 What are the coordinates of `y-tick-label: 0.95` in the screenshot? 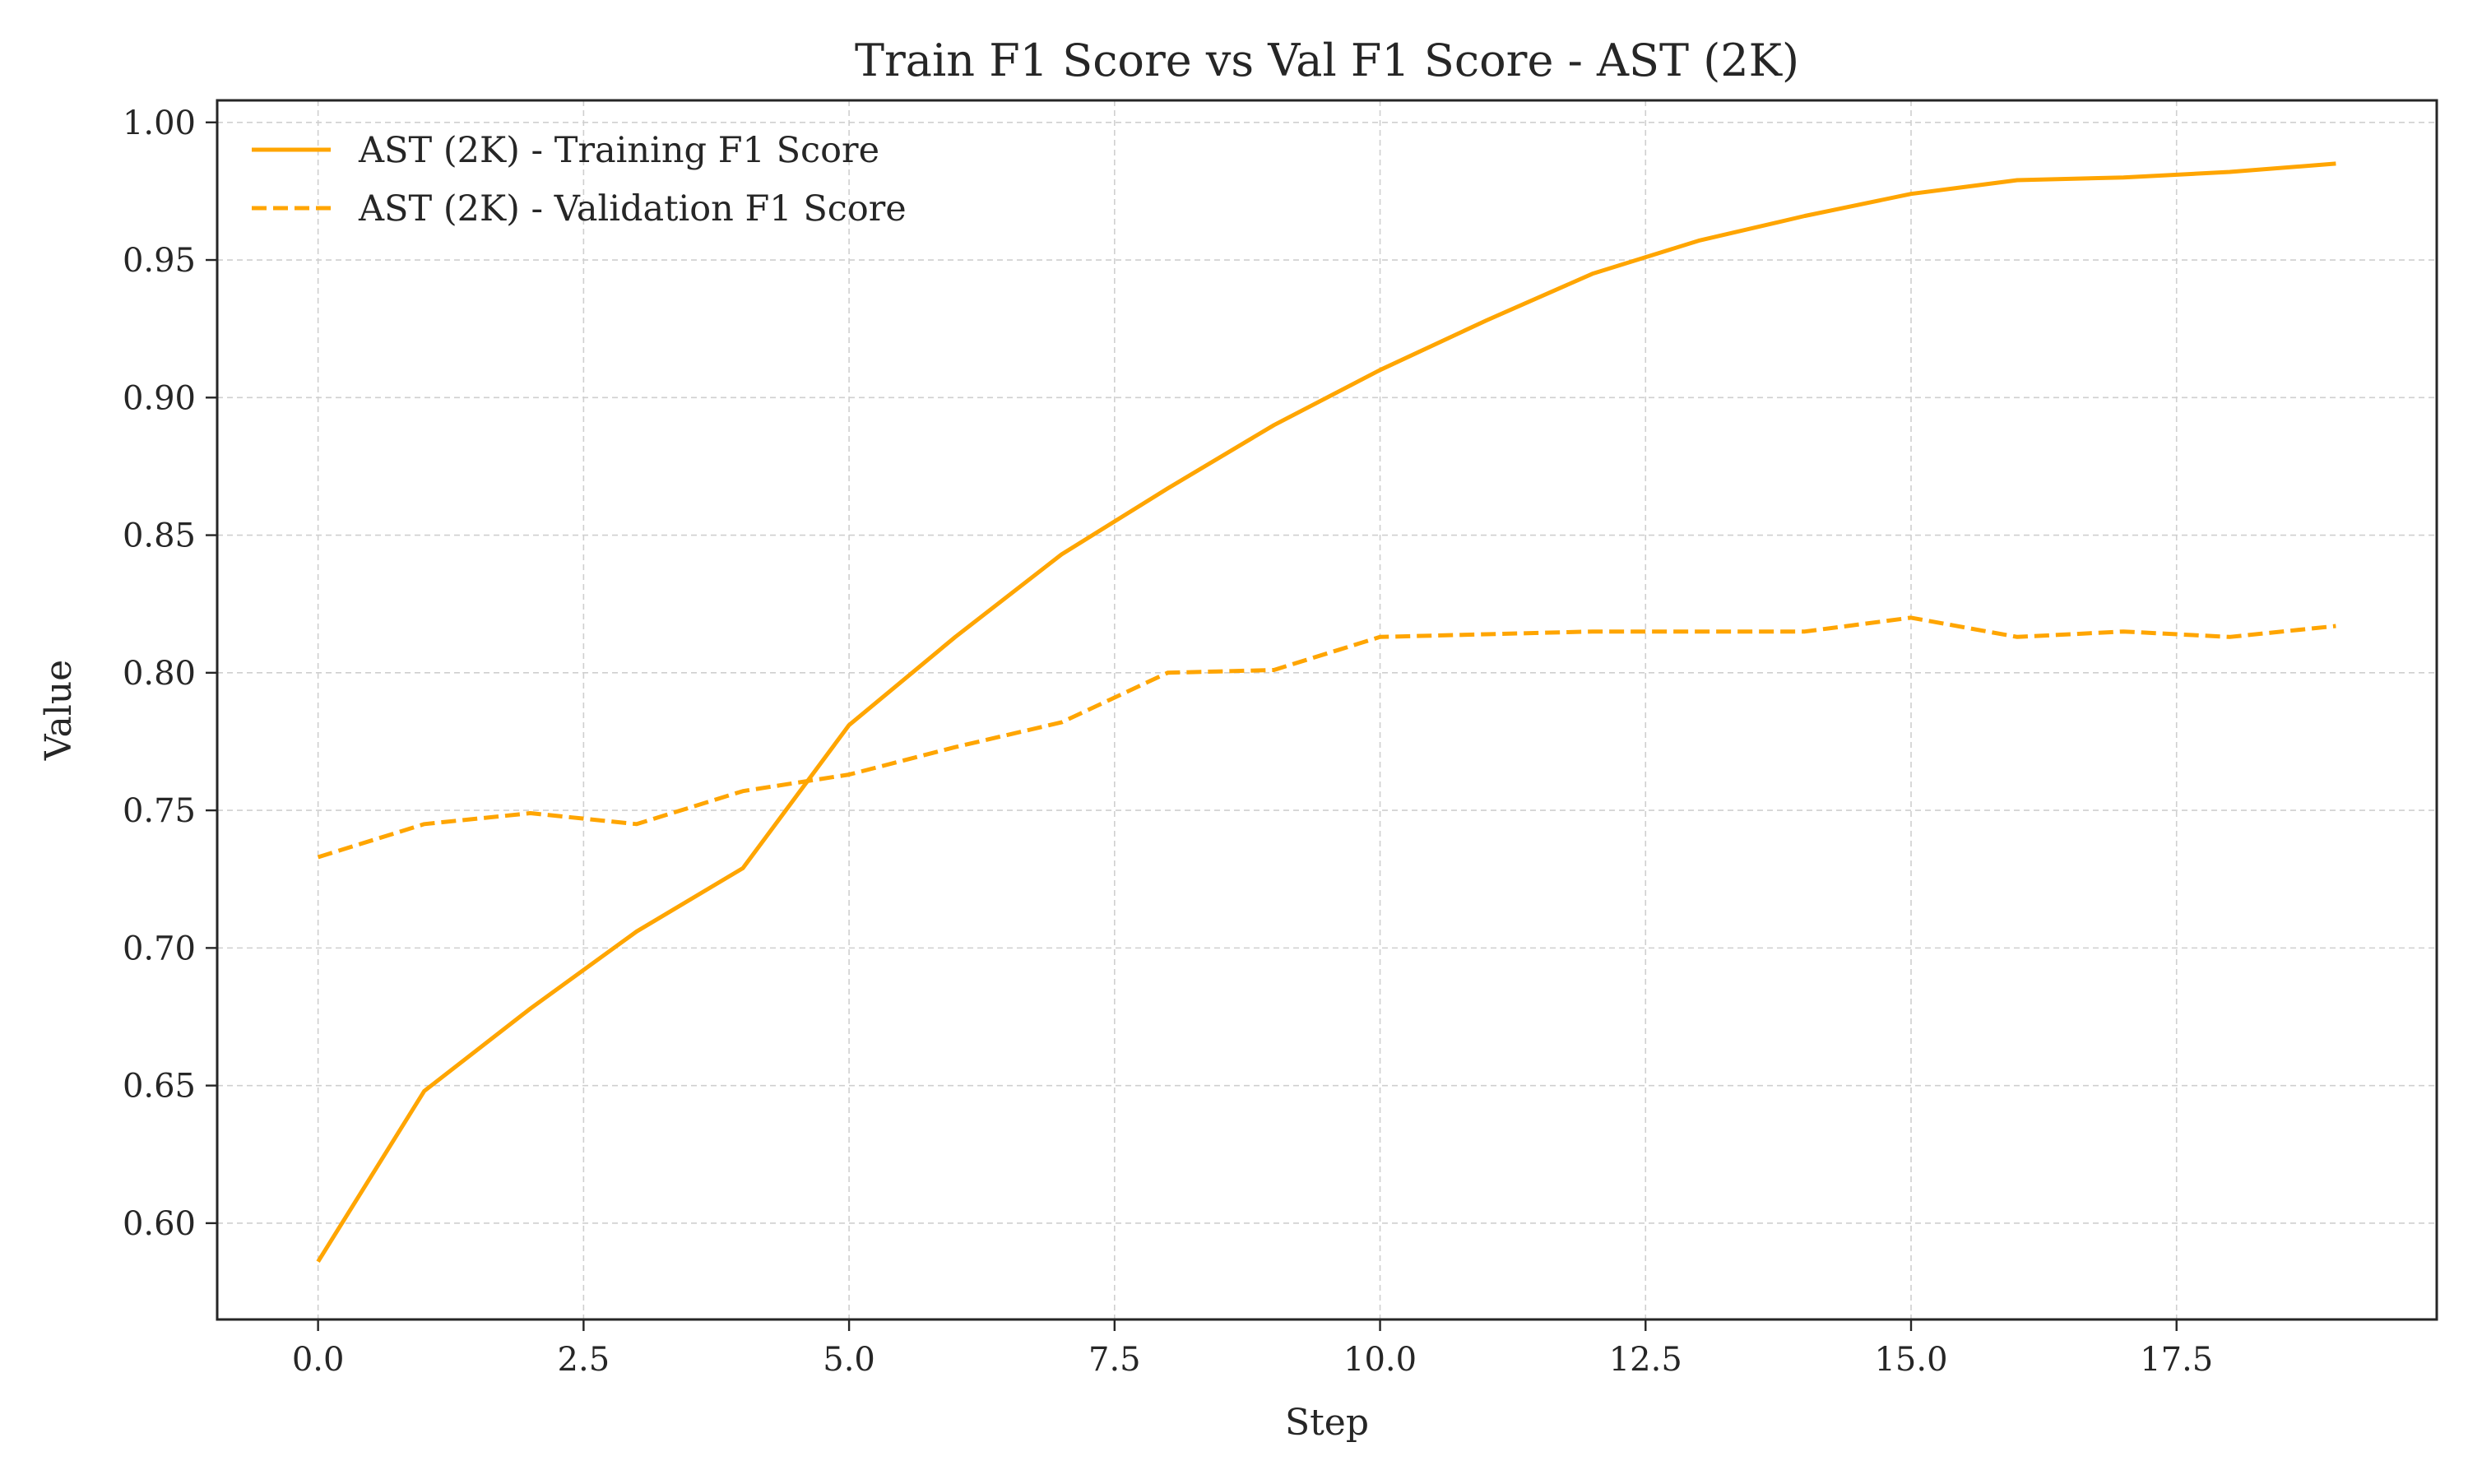 It's located at (159, 261).